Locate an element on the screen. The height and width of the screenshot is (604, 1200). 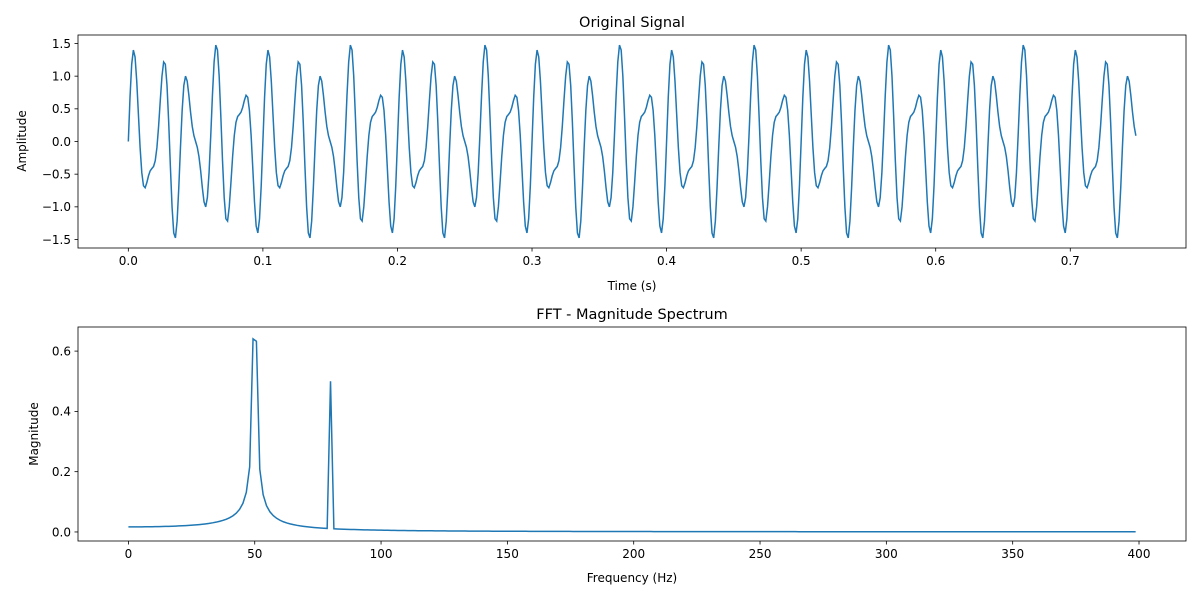
fft-ytick-label: 0.6 is located at coordinates (61, 351).